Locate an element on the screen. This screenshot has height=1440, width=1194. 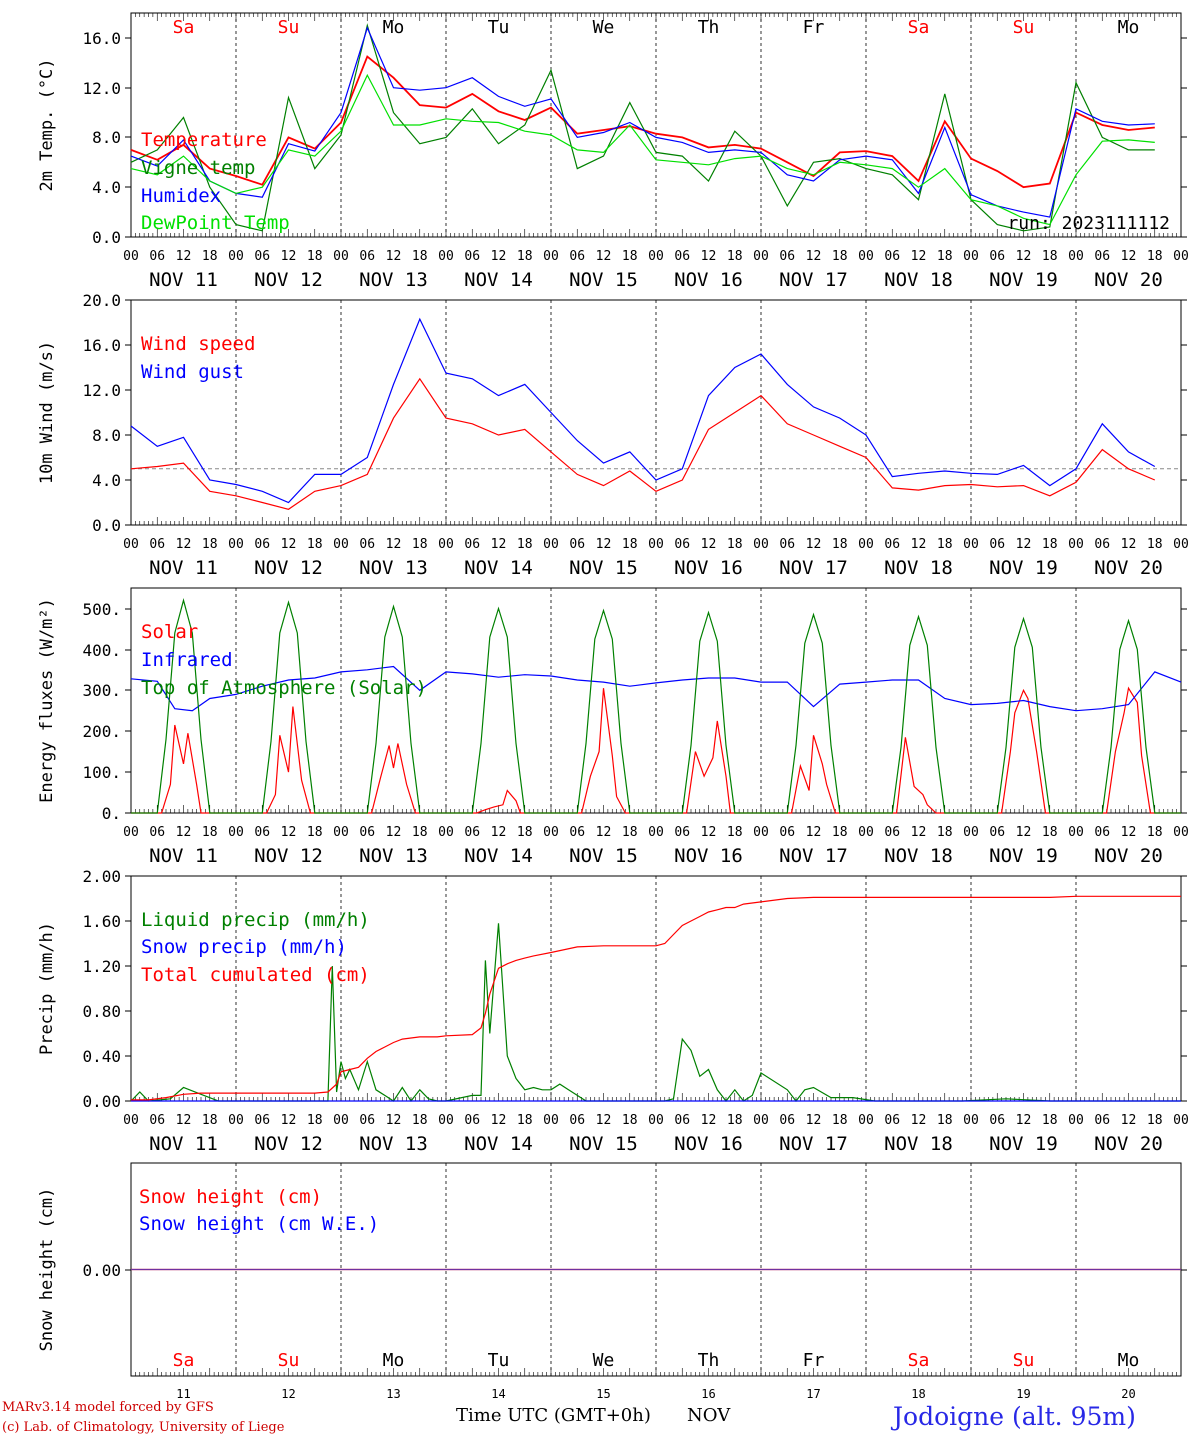
y-axis-label: 10m Wind (m/s) is located at coordinates (47, 412).